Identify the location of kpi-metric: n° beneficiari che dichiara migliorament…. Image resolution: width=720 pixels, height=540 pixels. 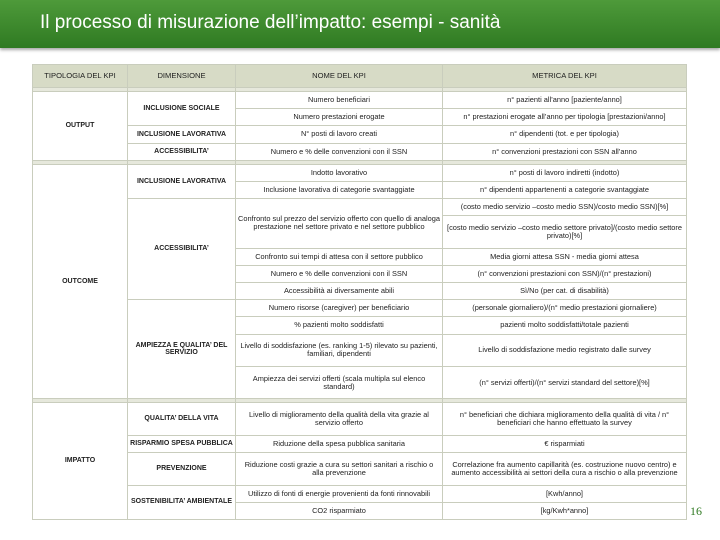
(564, 419).